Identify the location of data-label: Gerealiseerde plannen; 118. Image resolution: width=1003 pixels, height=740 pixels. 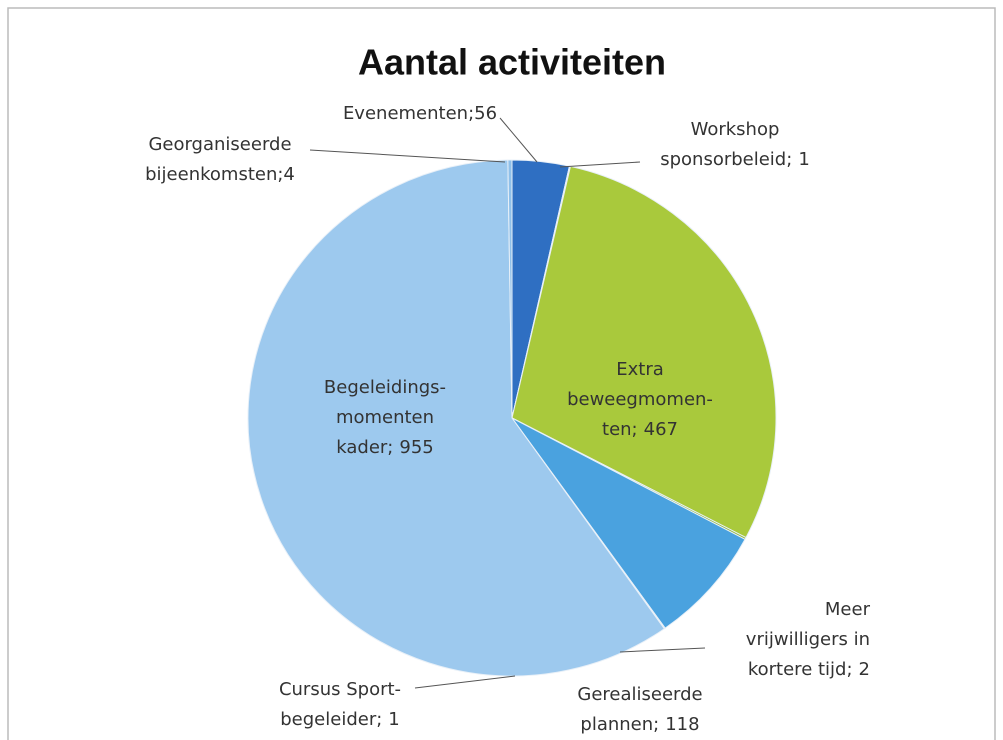
(639, 709).